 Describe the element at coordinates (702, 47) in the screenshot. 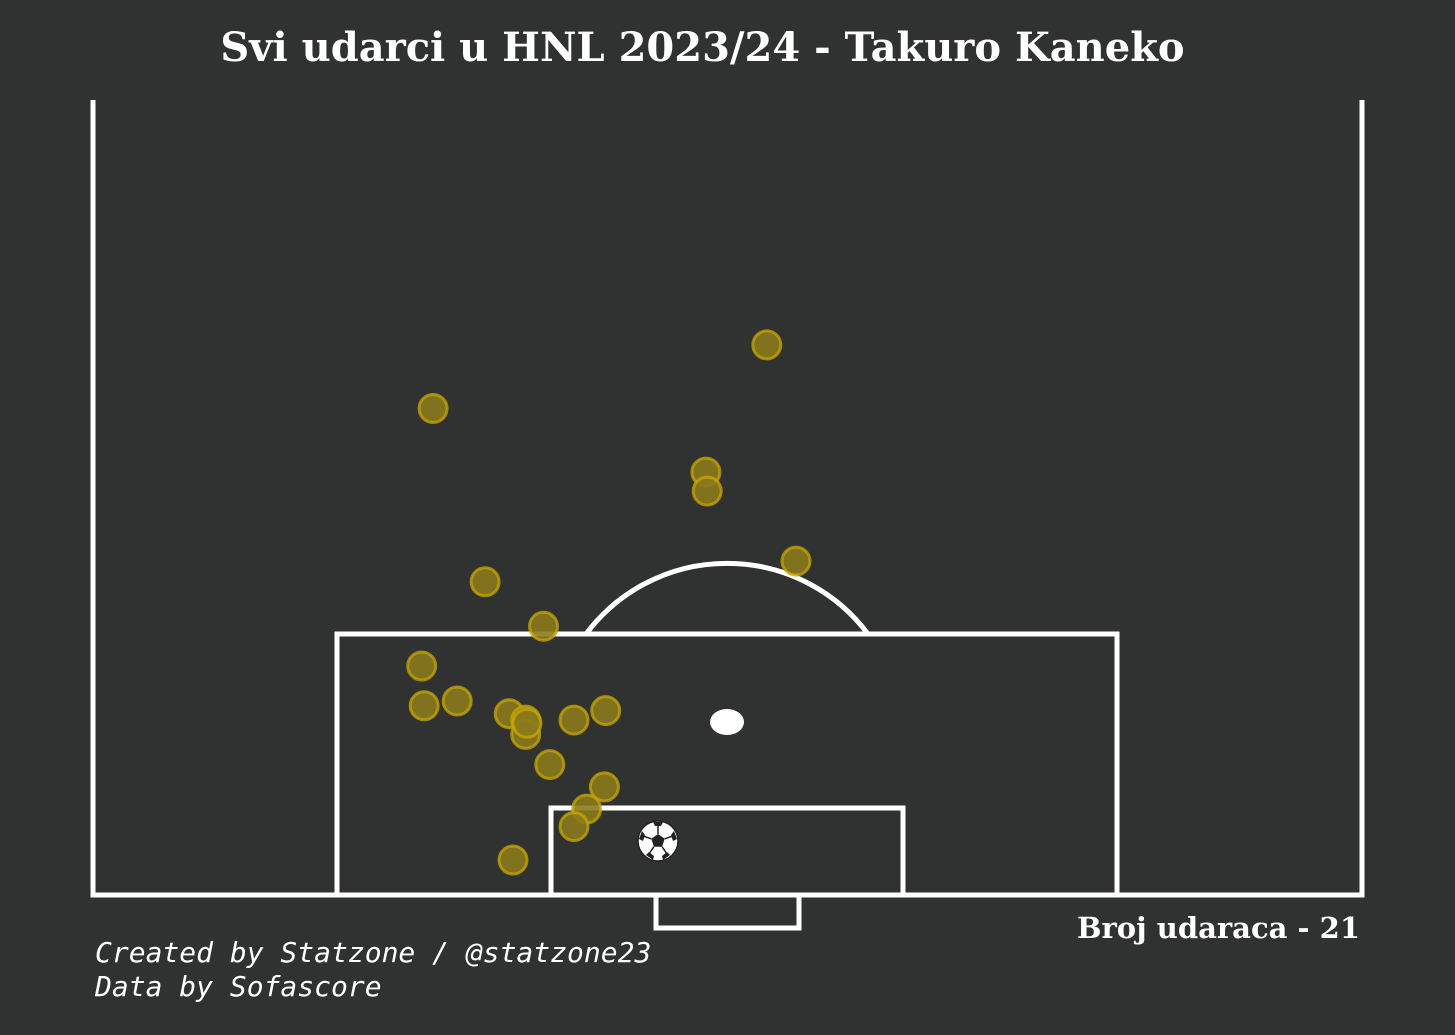

I see `chart-title: Svi udarci u HNL 2023/24 - Takuro Kaneko` at that location.